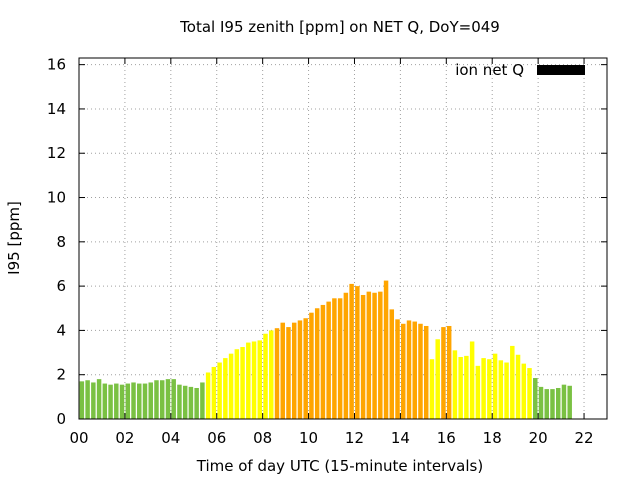  I want to click on y-tick-label: 4, so click(61, 330).